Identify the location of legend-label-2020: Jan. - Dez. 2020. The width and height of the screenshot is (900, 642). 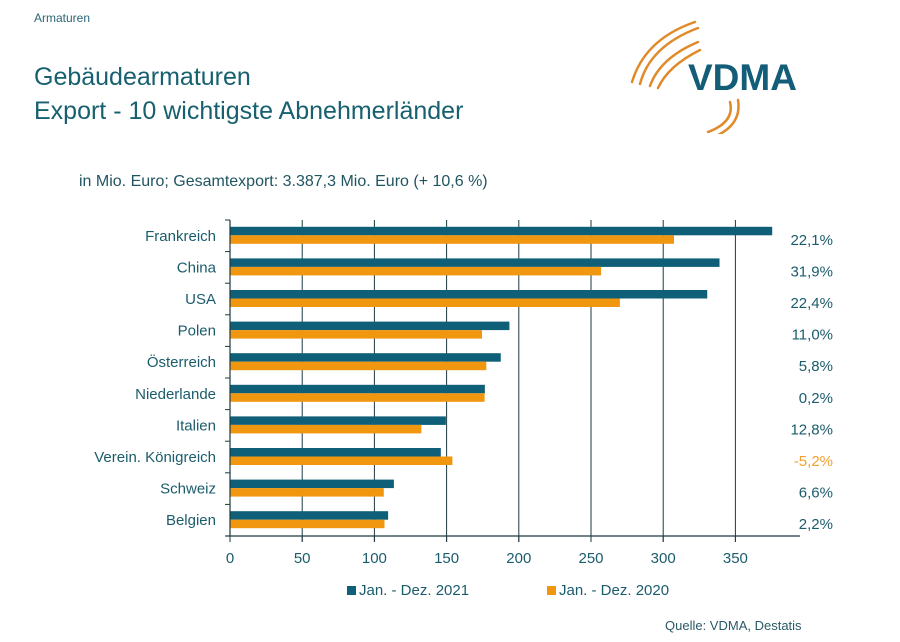
(614, 590).